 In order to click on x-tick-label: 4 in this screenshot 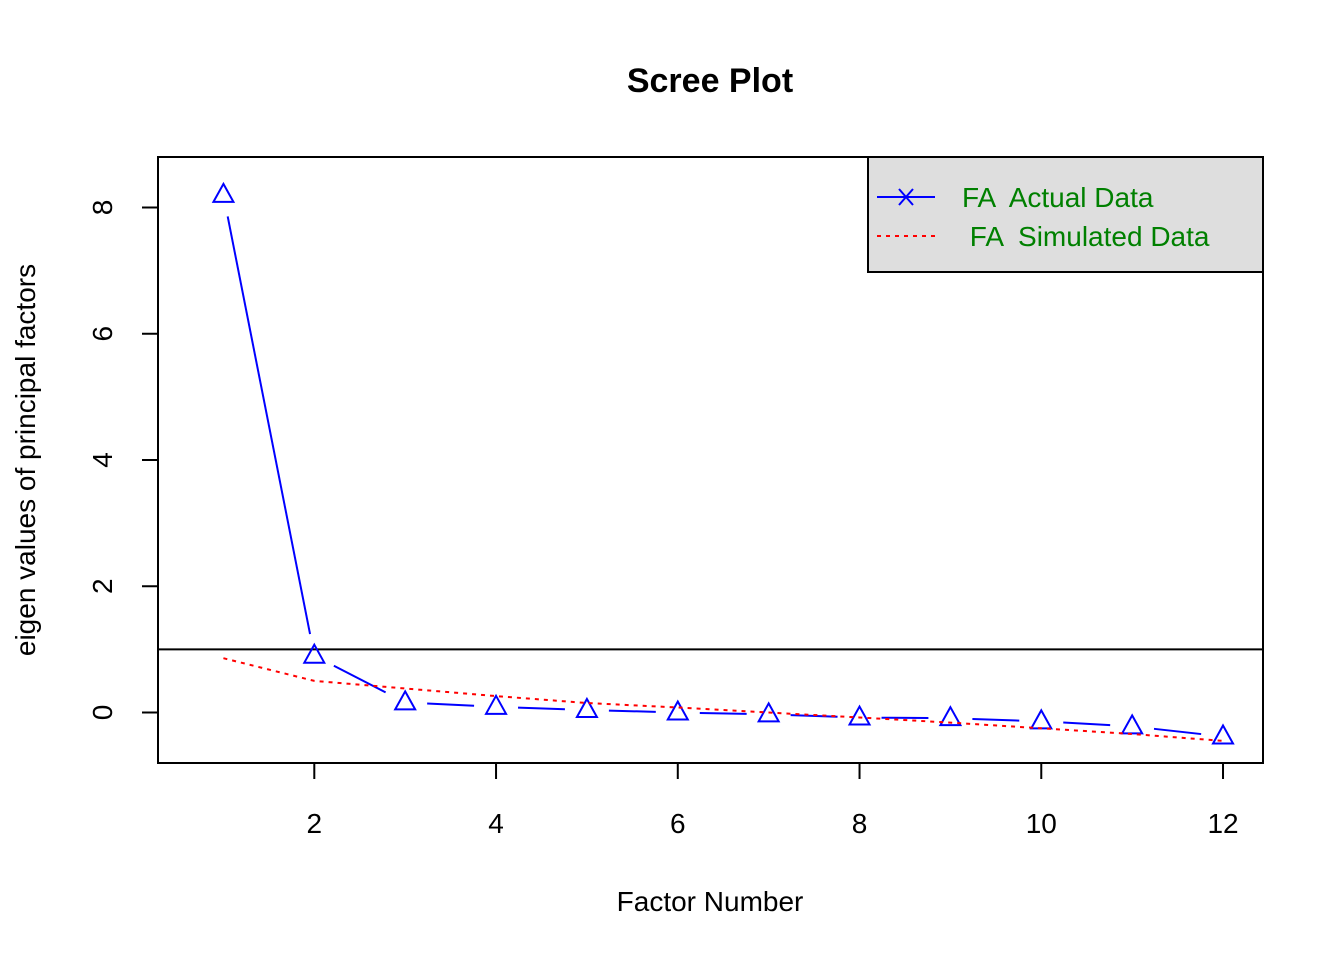, I will do `click(496, 823)`.